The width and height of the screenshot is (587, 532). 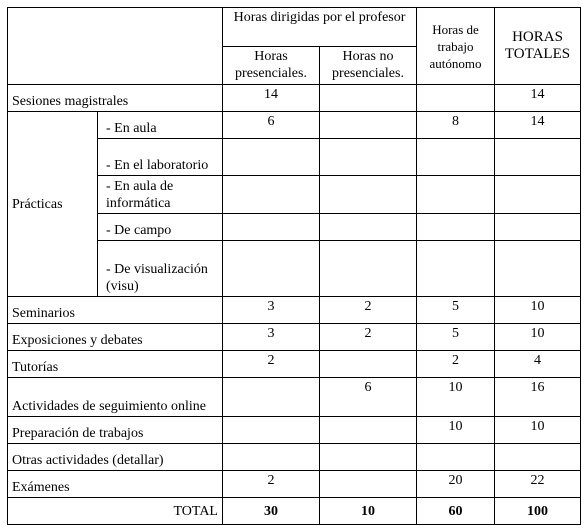 I want to click on table-row: Tutorías 2 2 4, so click(x=294, y=364).